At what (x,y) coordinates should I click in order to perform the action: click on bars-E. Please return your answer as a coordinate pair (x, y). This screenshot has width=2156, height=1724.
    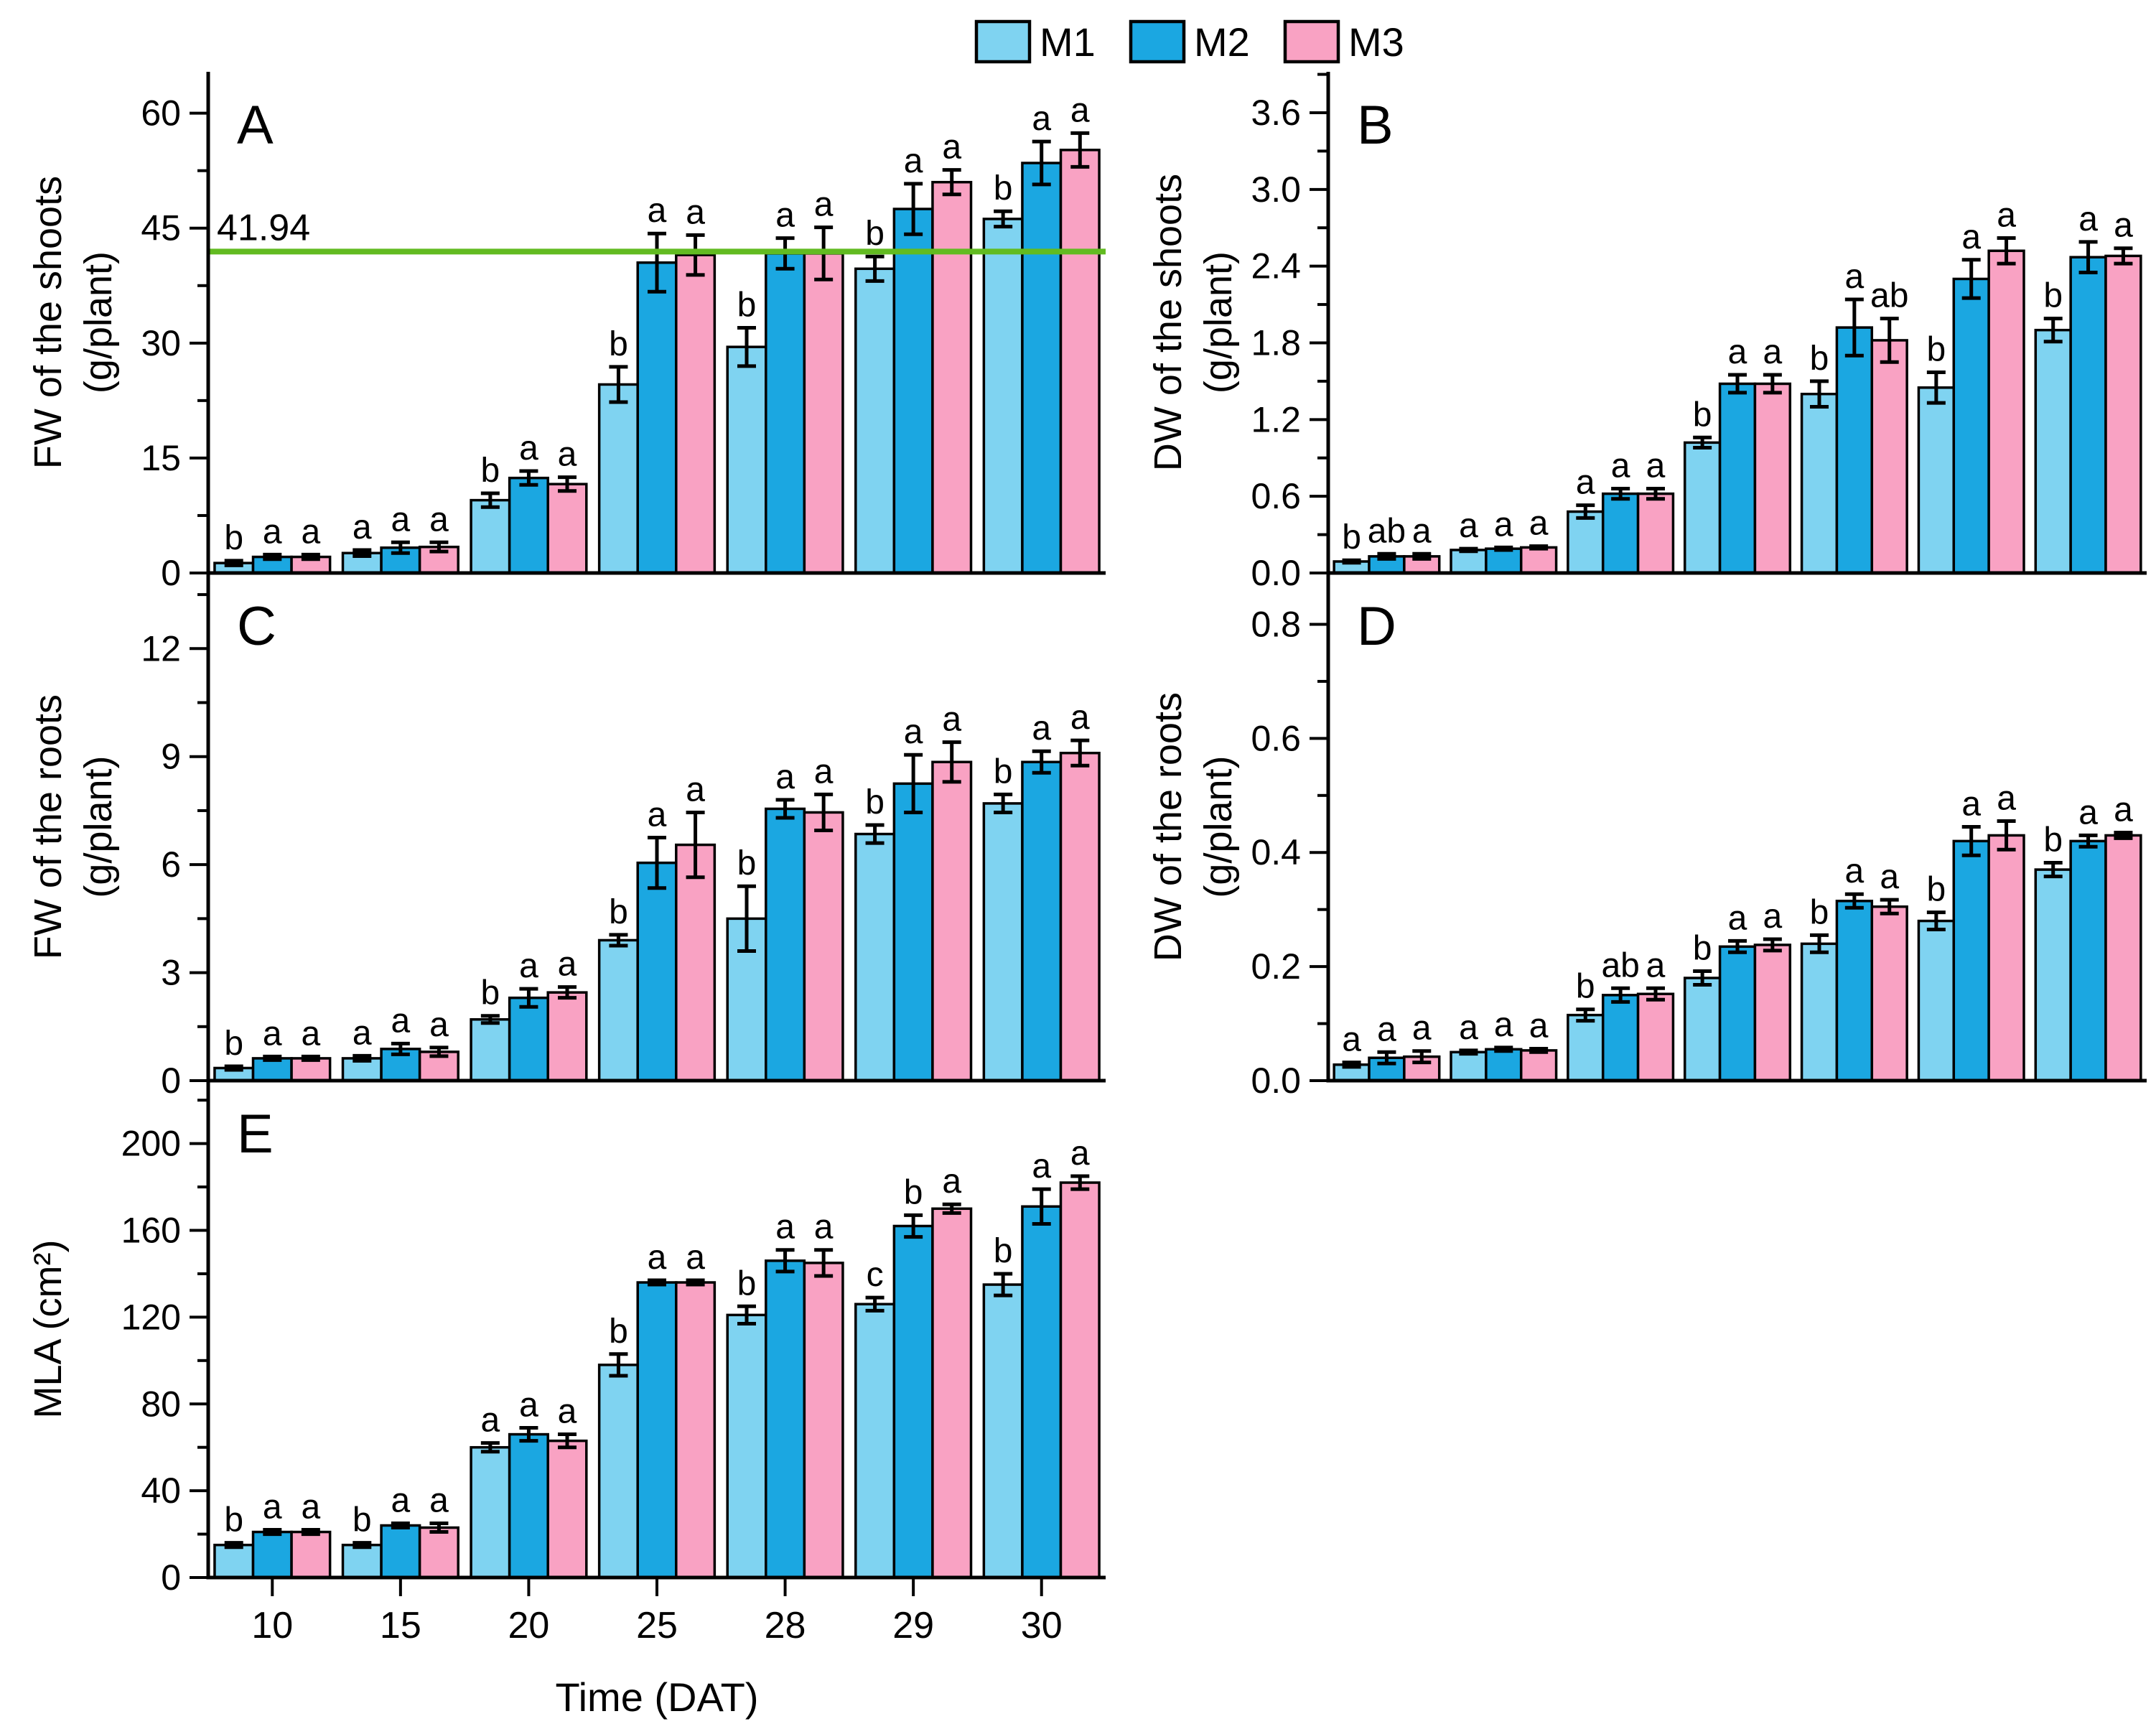
    Looking at the image, I should click on (657, 1380).